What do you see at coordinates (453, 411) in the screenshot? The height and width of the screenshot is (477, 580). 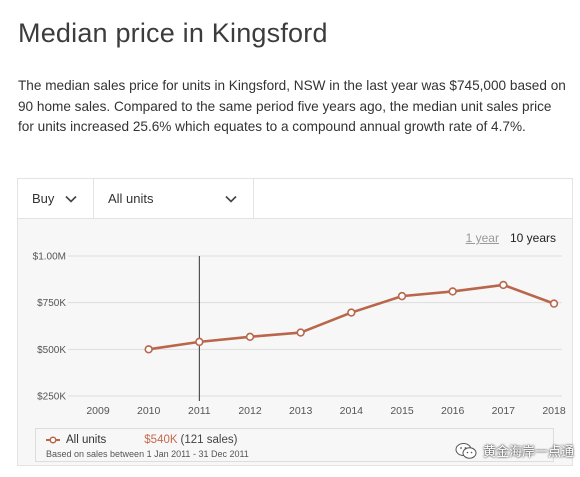 I see `x-tick-label: 2016` at bounding box center [453, 411].